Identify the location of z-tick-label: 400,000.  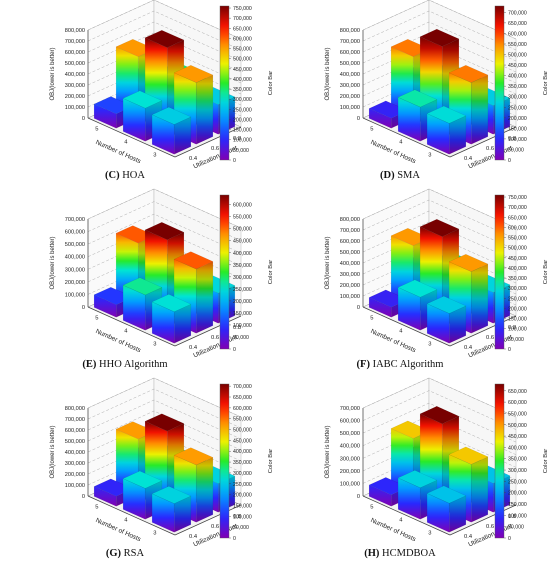
(75, 75).